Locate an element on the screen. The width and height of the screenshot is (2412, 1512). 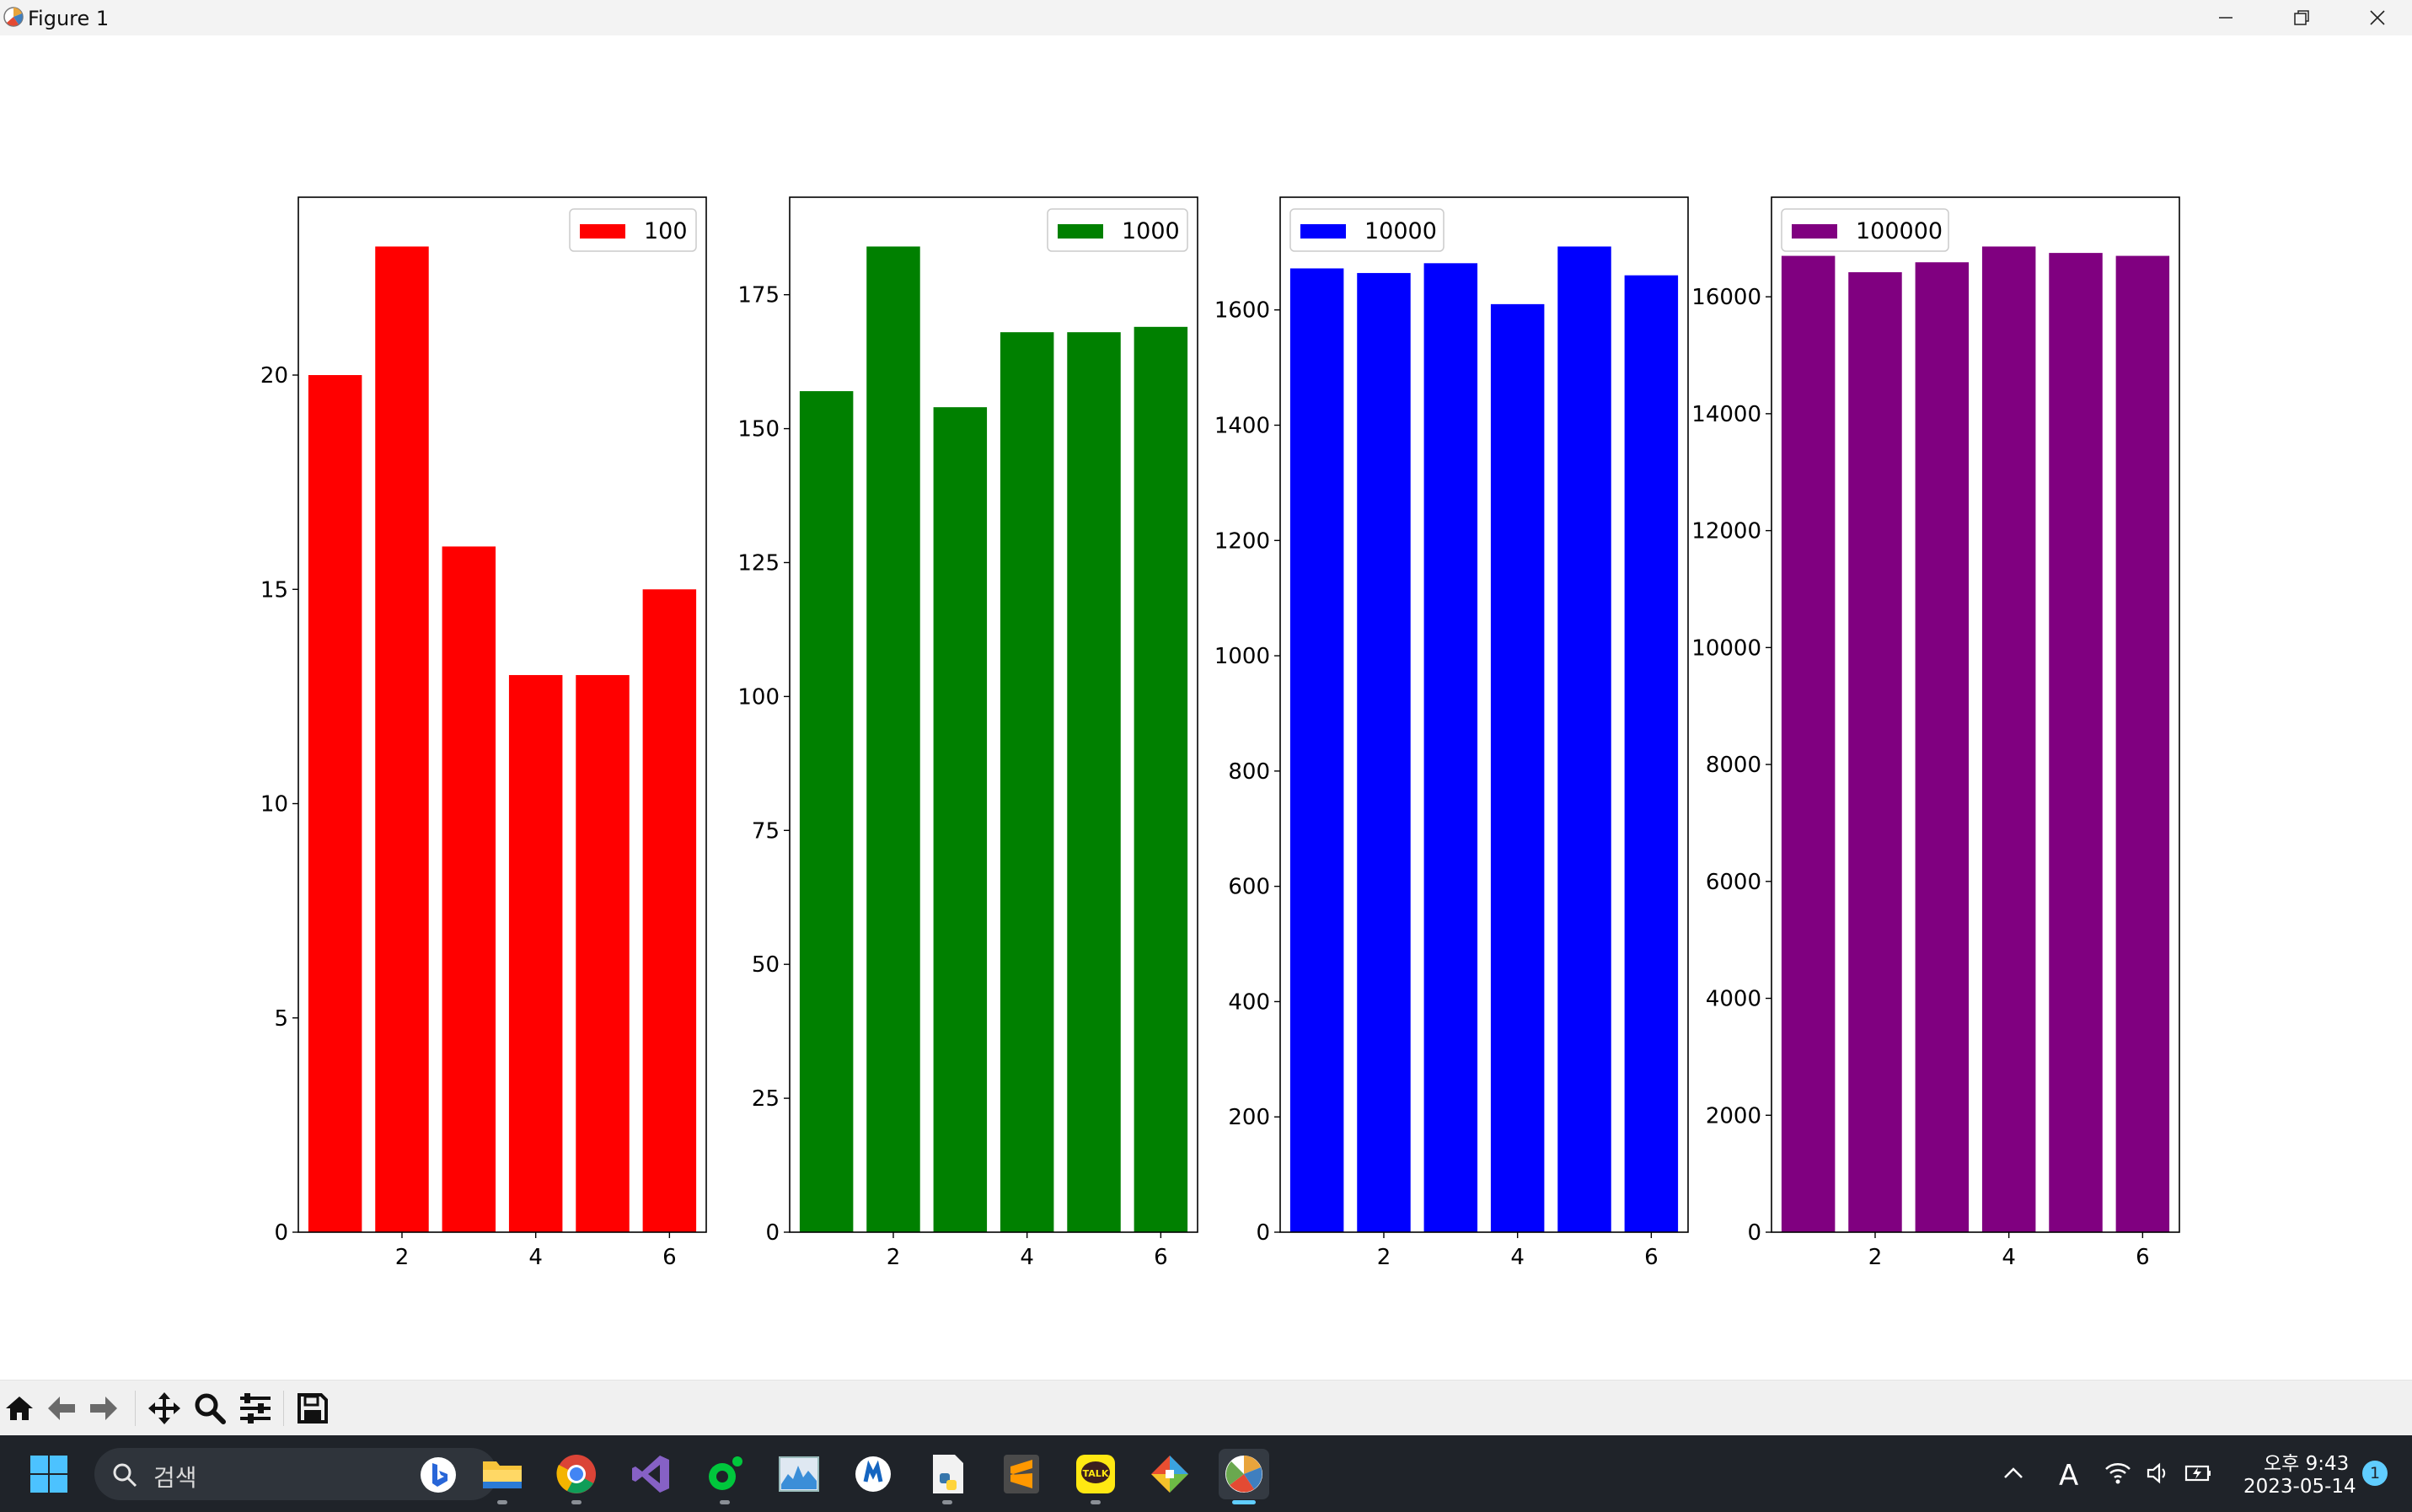
clock-date: 2023-05-14 is located at coordinates (2299, 1487).